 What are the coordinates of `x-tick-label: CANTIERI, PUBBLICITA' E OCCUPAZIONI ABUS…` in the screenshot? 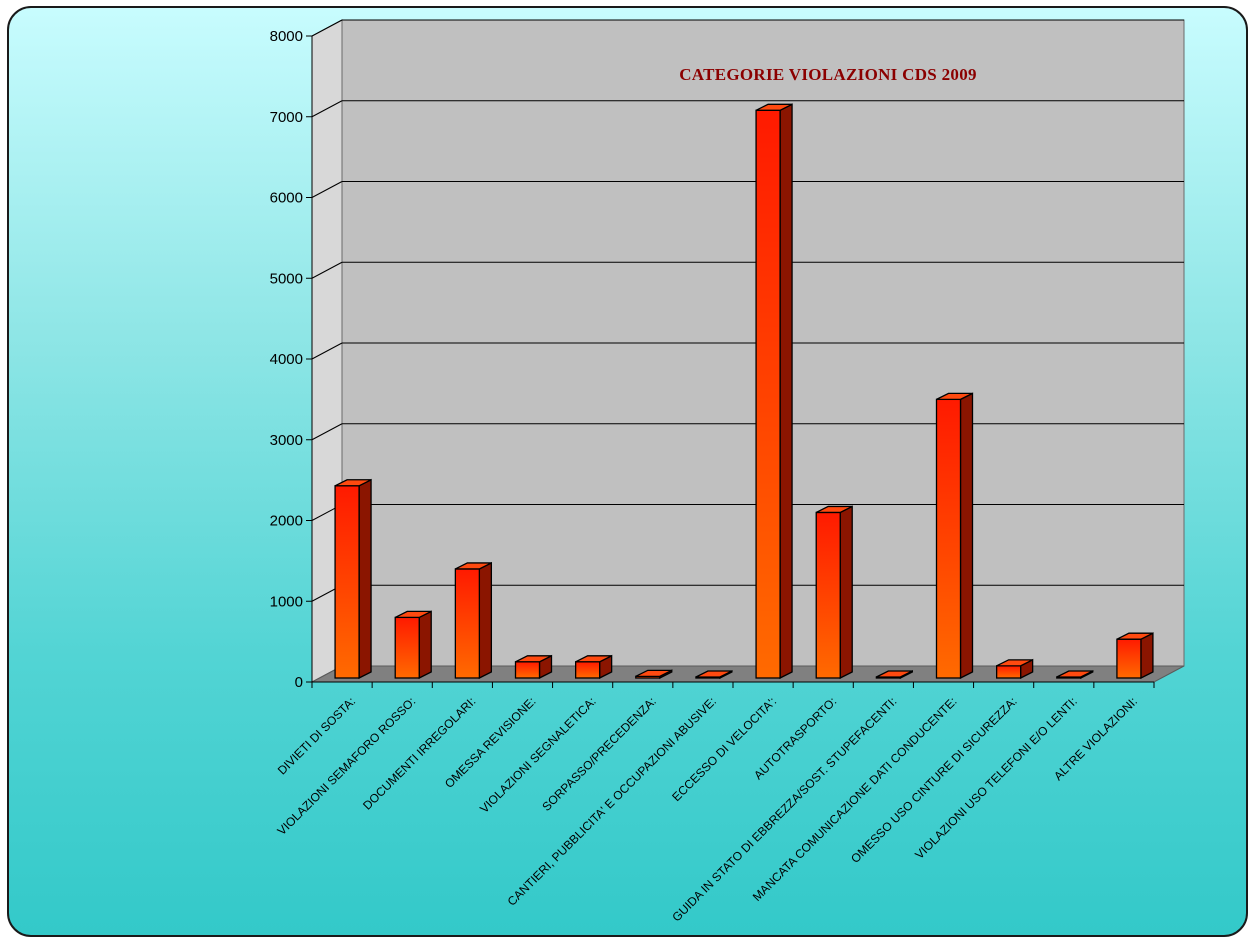 It's located at (612, 801).